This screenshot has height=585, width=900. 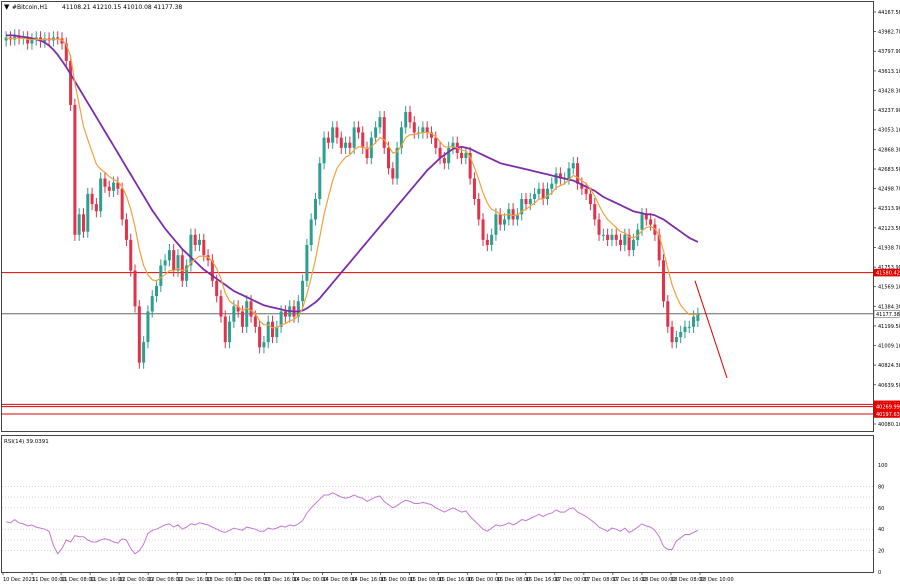 I want to click on projection-arrow, so click(x=711, y=329).